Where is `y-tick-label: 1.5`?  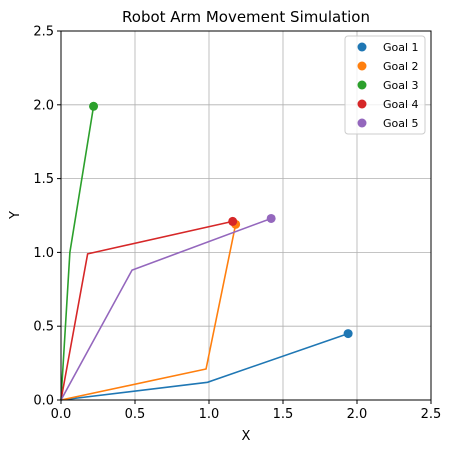
y-tick-label: 1.5 is located at coordinates (43, 179).